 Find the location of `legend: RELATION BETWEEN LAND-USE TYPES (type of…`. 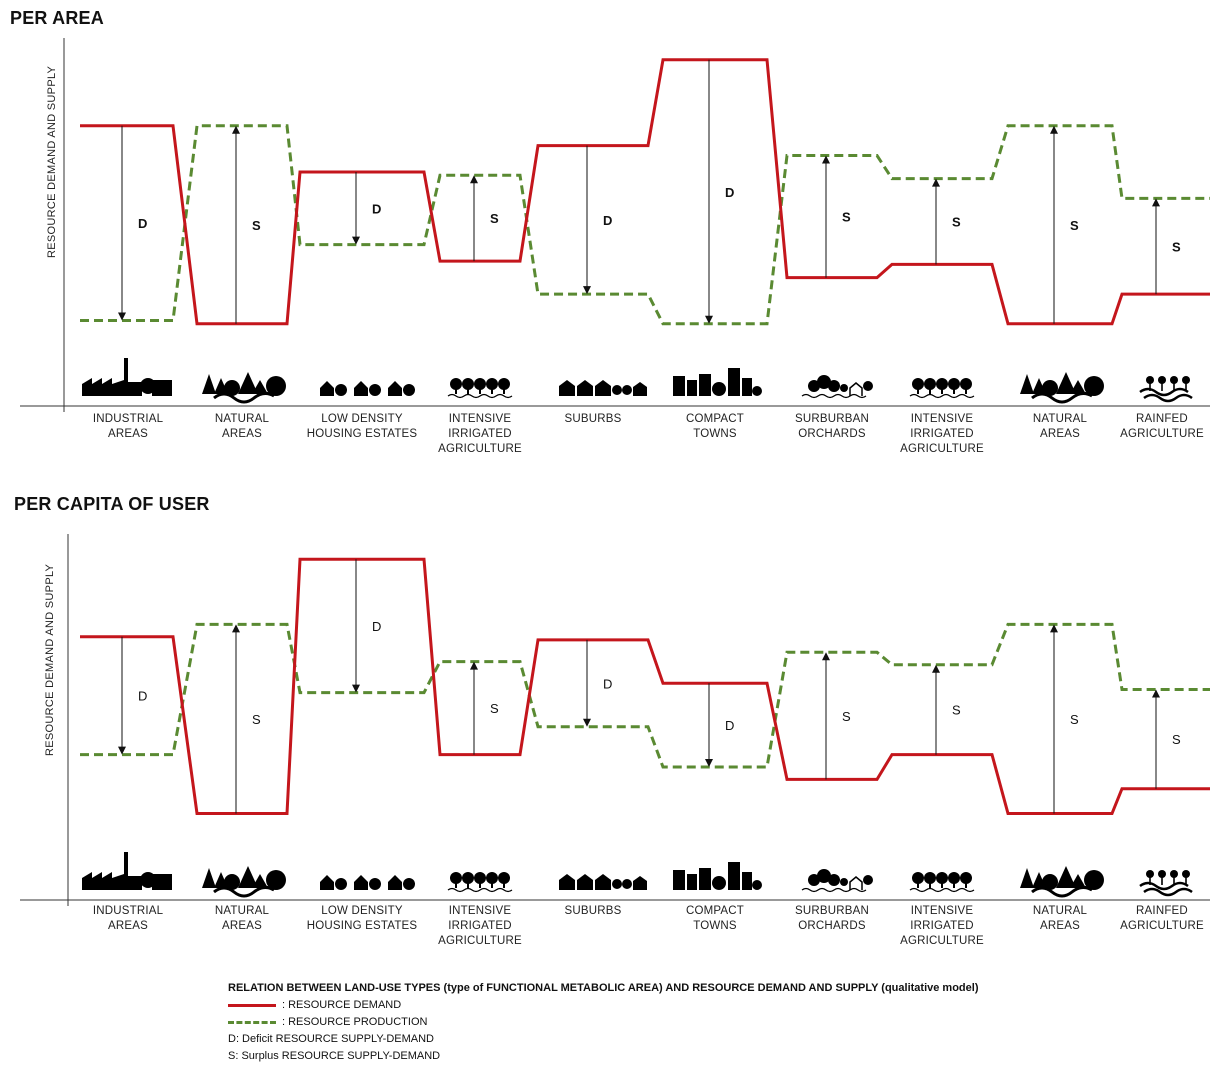

legend: RELATION BETWEEN LAND-USE TYPES (type of… is located at coordinates (603, 1022).